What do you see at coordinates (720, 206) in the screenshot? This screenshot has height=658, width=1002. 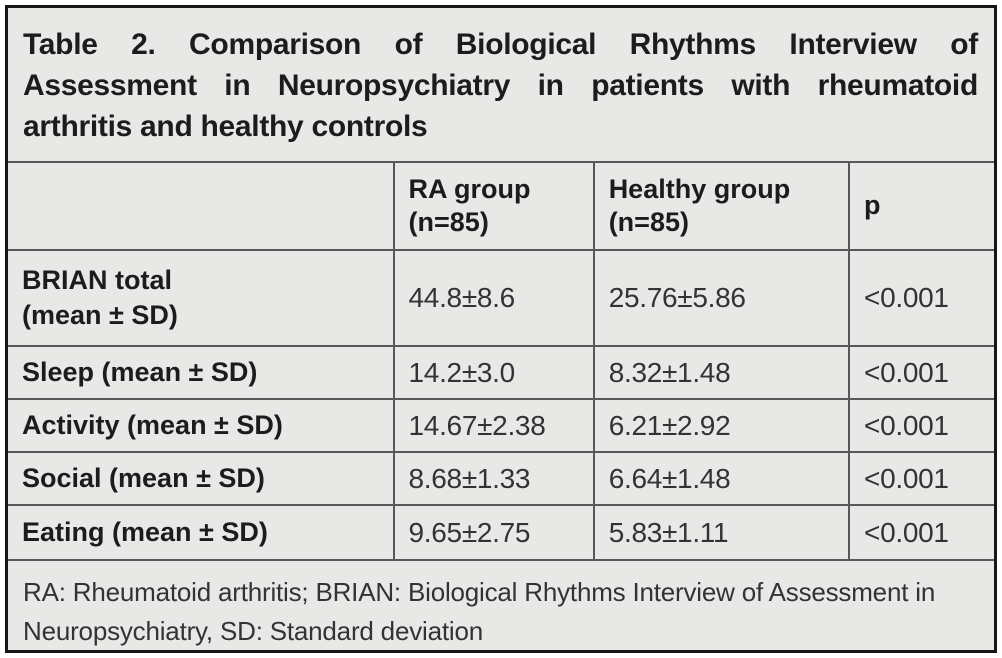 I see `column-header-healthy-group: Healthy group (n=85)` at bounding box center [720, 206].